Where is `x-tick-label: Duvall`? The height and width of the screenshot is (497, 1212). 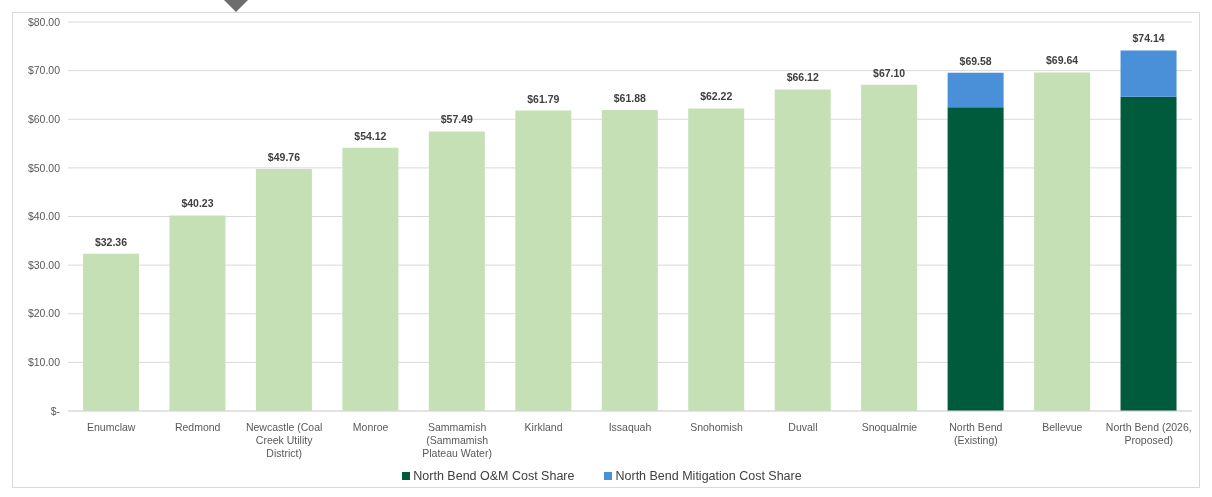
x-tick-label: Duvall is located at coordinates (803, 427).